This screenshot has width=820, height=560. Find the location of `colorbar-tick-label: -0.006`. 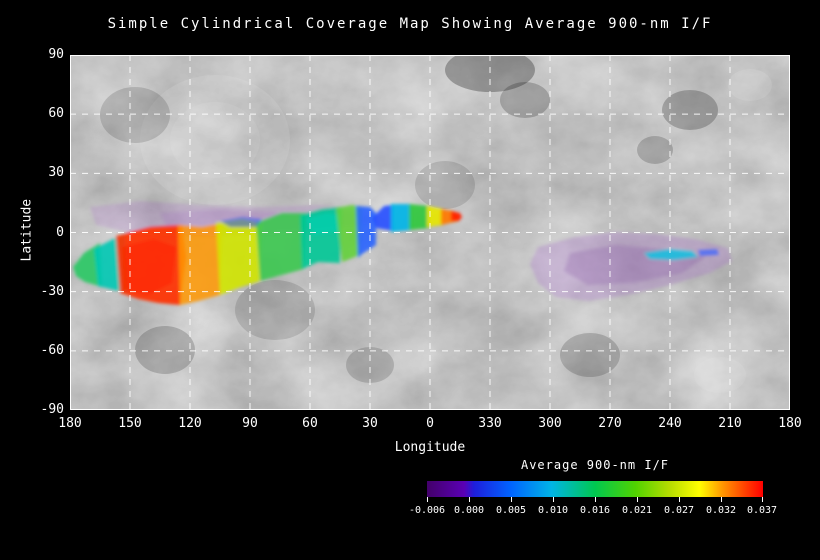

colorbar-tick-label: -0.006 is located at coordinates (427, 510).